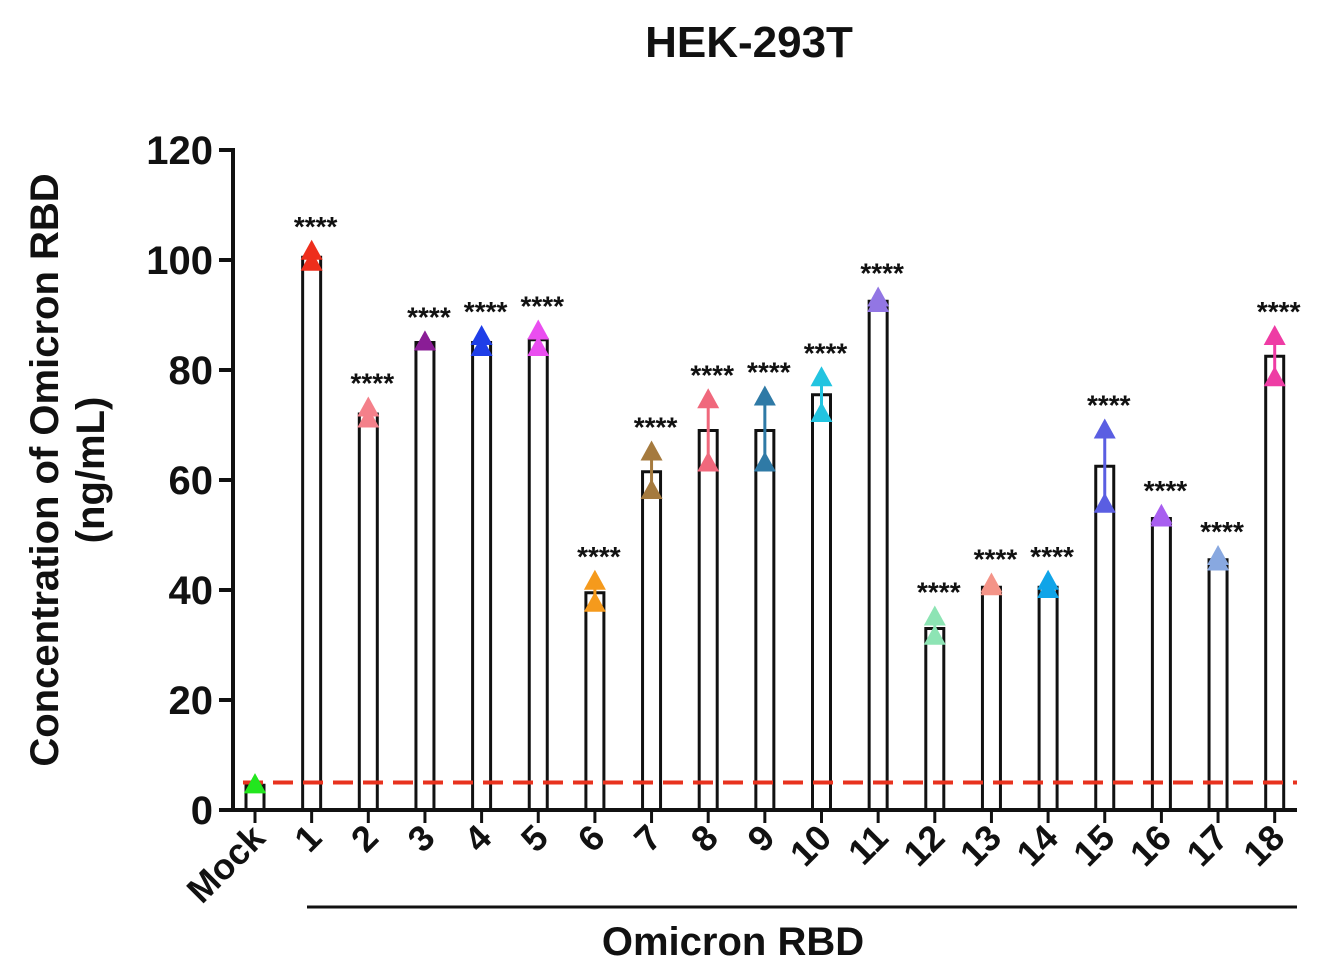  What do you see at coordinates (647, 838) in the screenshot?
I see `x-tick-label: 7` at bounding box center [647, 838].